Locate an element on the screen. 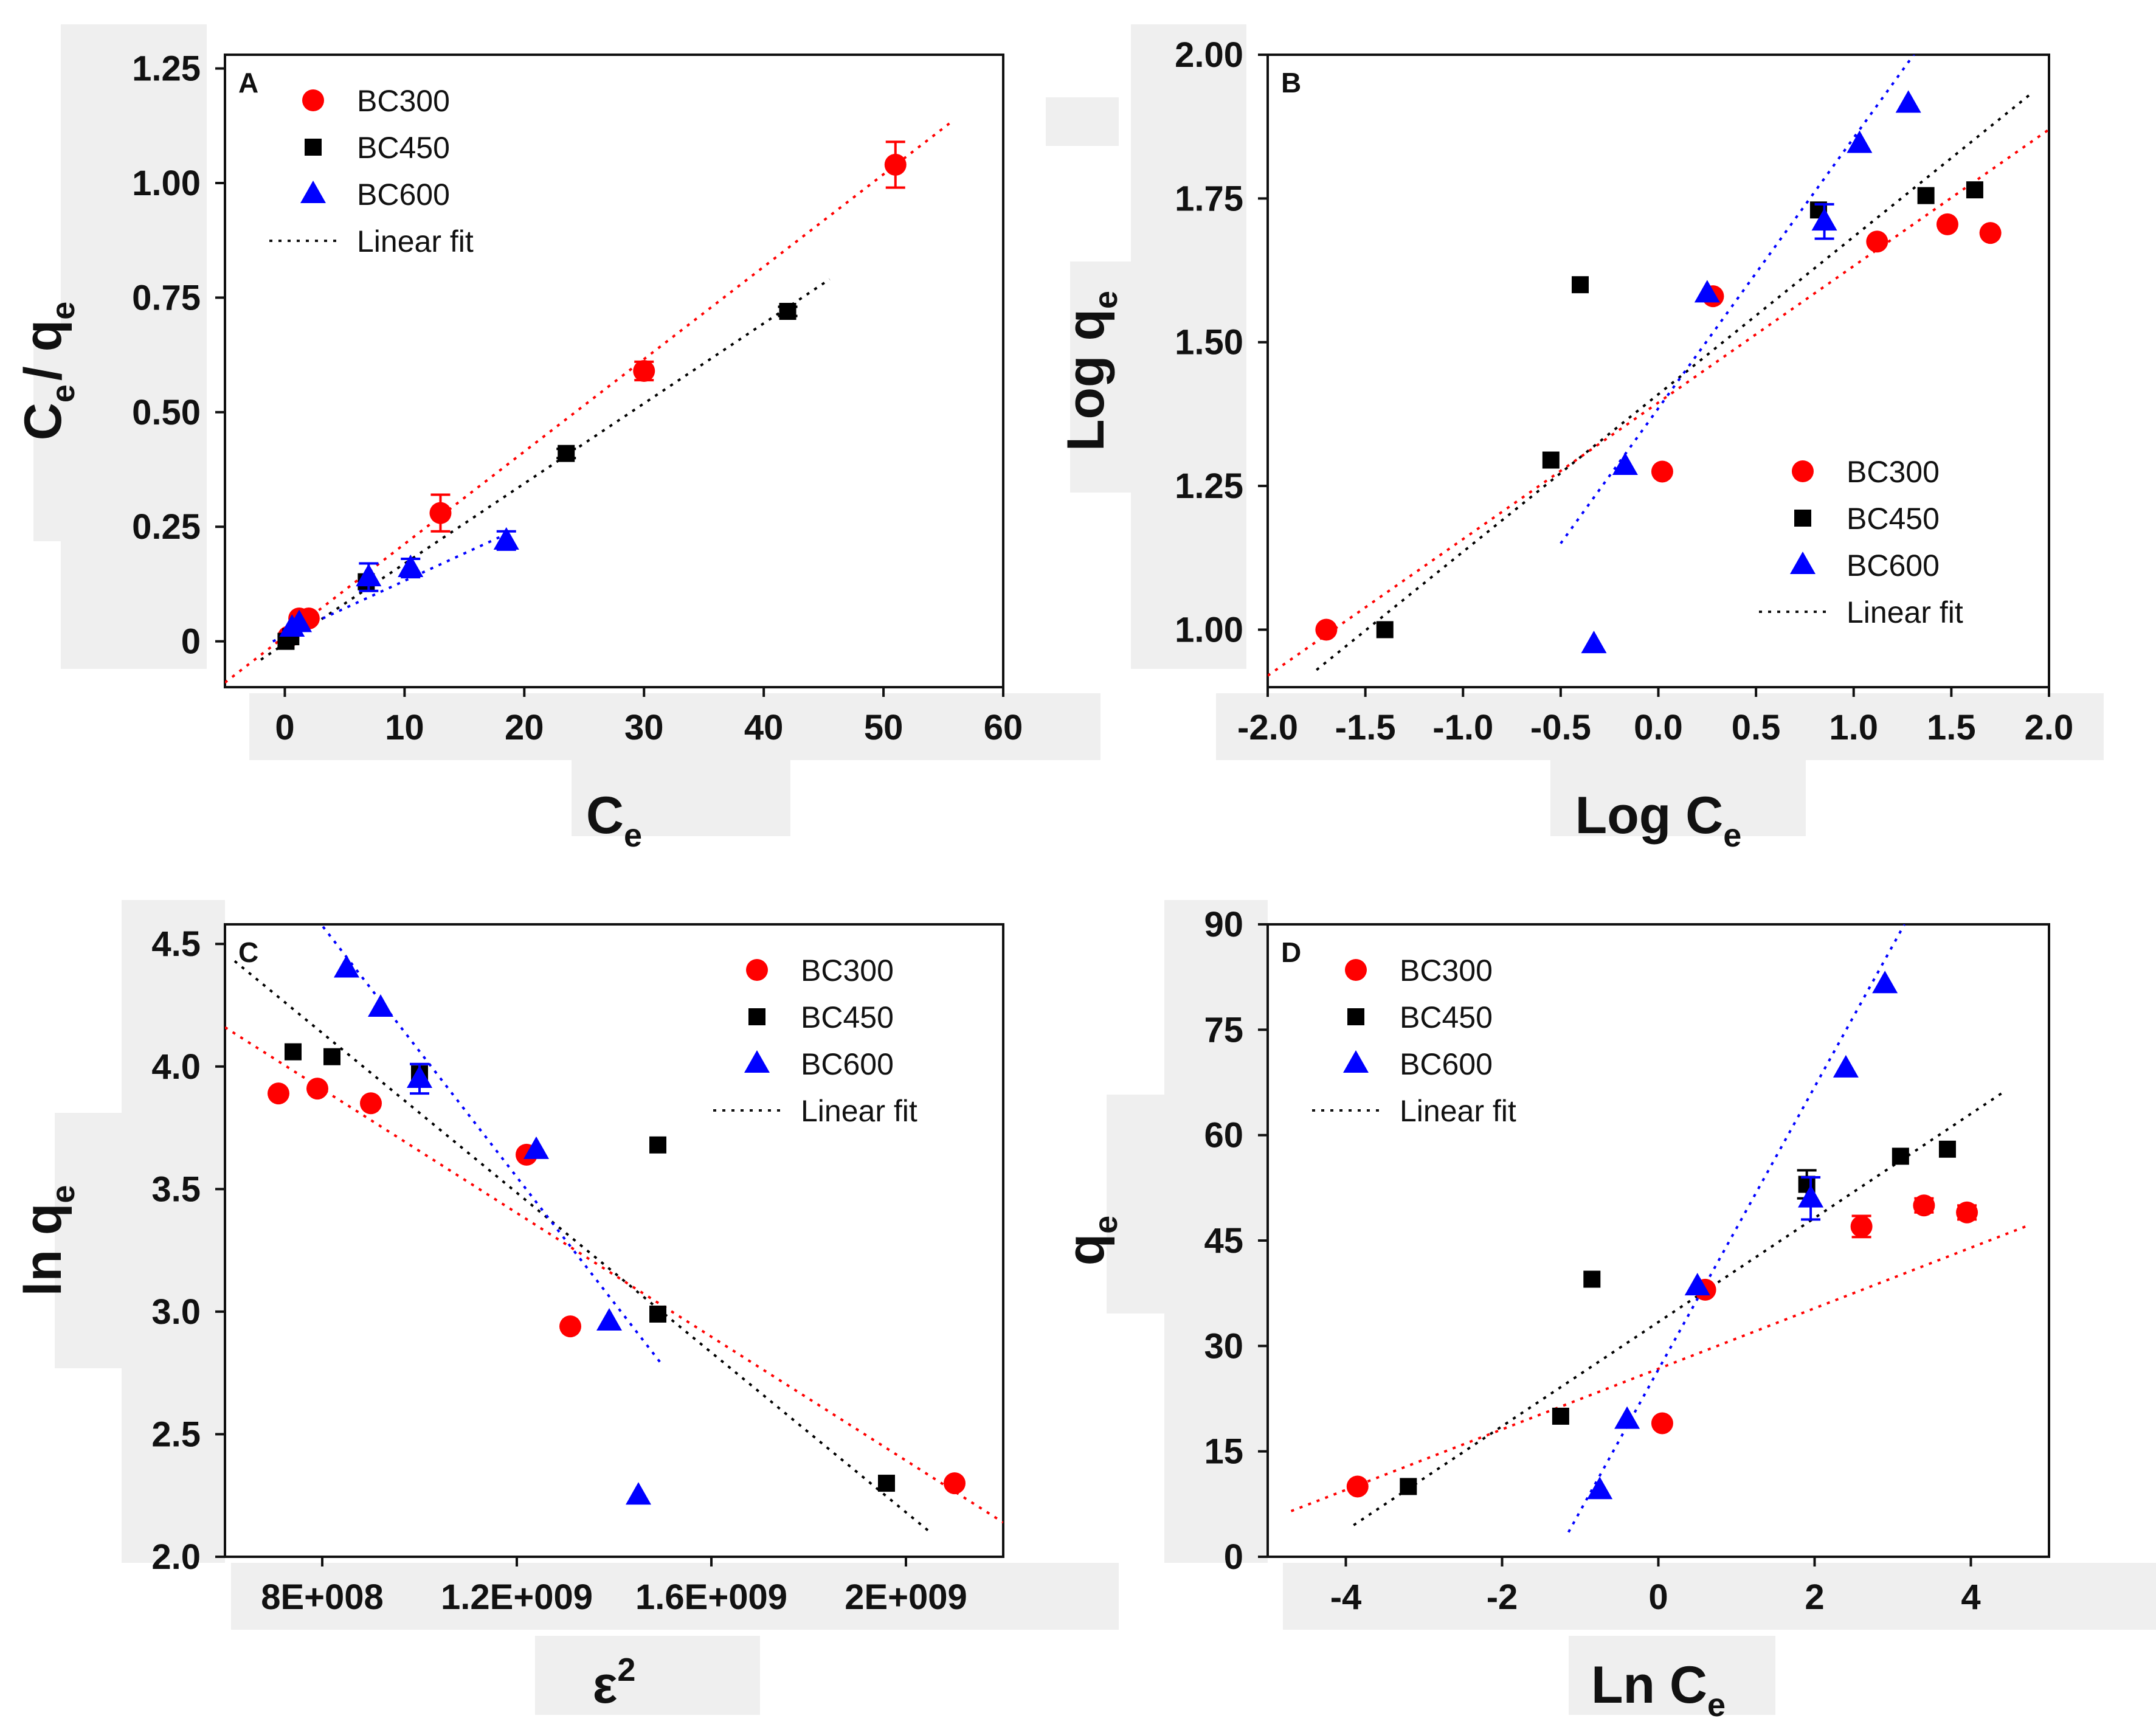  x-axis-title: Ln Ce is located at coordinates (1659, 1689).